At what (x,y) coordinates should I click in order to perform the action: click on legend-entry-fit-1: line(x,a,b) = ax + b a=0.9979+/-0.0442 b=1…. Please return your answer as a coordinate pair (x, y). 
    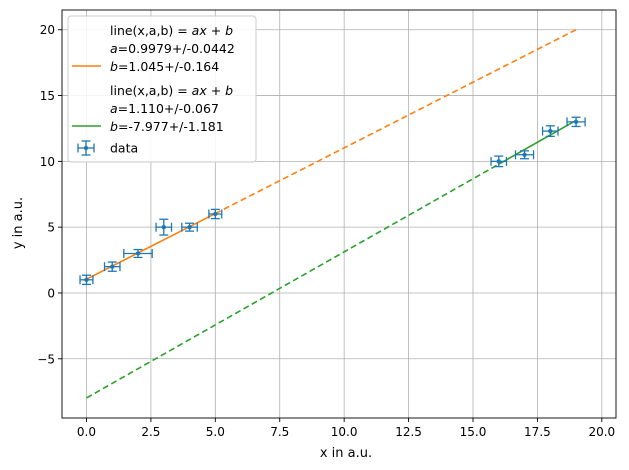
    Looking at the image, I should click on (153, 48).